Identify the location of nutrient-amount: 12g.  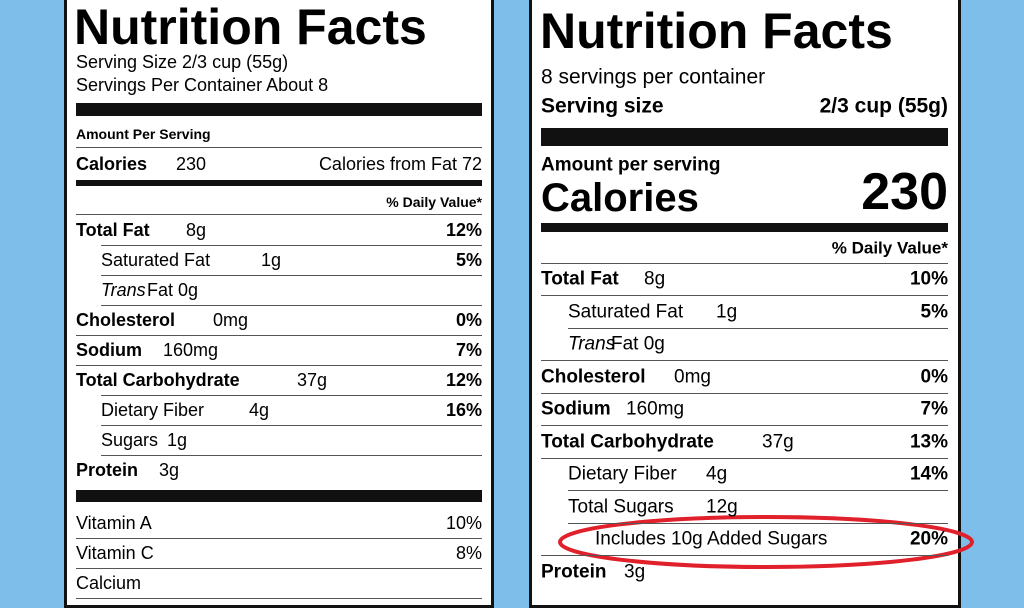
(722, 506).